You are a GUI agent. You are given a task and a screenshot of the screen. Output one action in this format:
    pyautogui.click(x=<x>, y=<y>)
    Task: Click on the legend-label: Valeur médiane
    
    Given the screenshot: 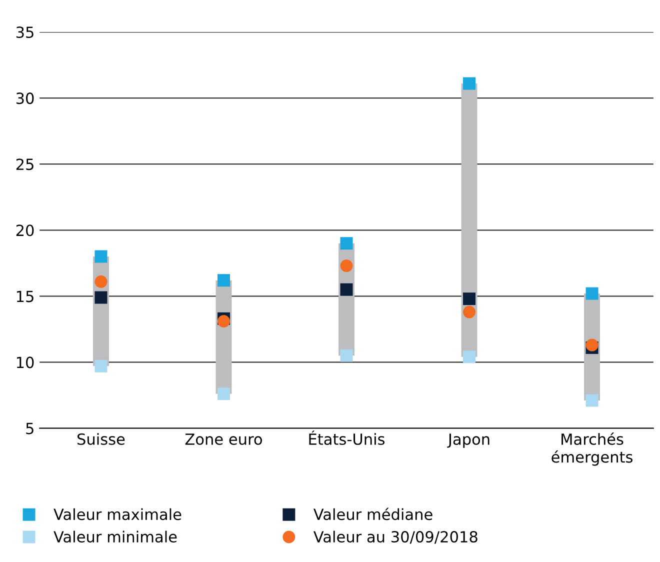 What is the action you would take?
    pyautogui.click(x=372, y=514)
    